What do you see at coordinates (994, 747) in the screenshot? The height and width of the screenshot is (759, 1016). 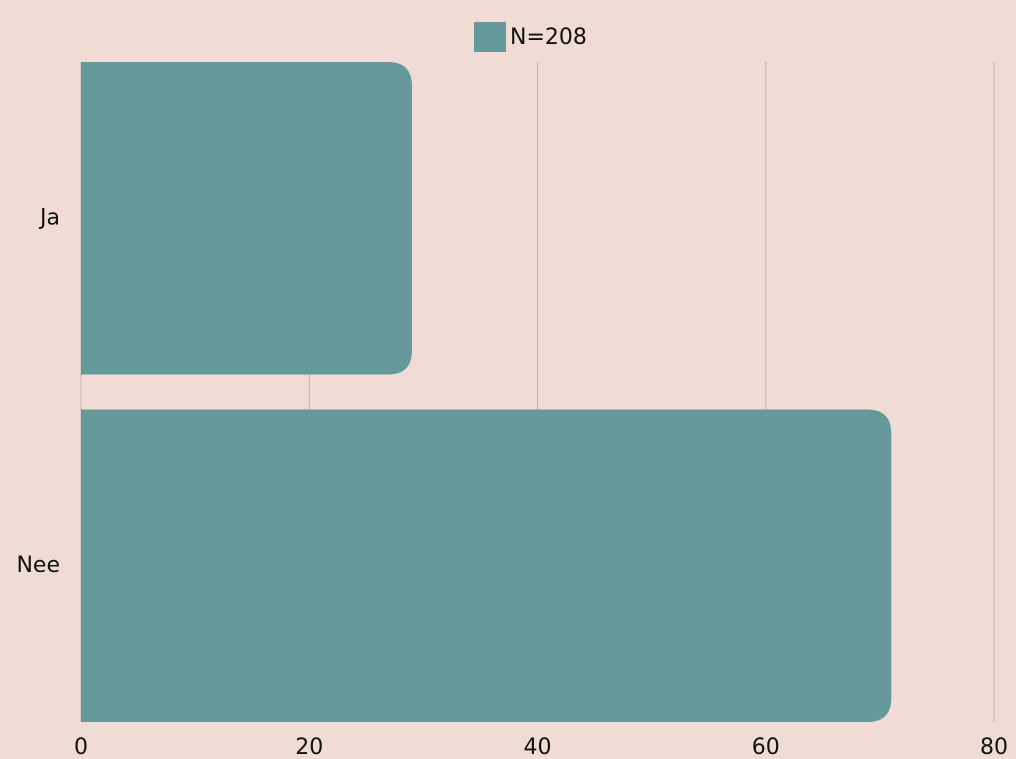 I see `x-tick-label: 80` at bounding box center [994, 747].